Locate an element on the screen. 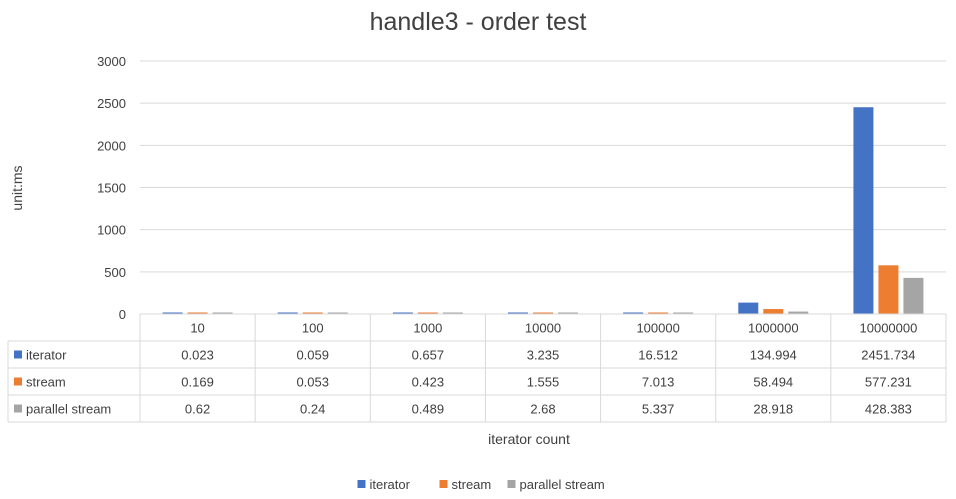 The image size is (956, 499). y-axis-title: unit:ms is located at coordinates (17, 187).